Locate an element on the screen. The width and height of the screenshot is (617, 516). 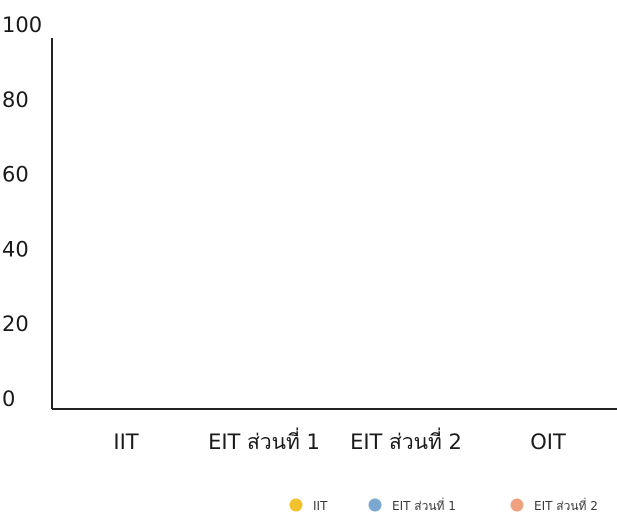
legend-label: EIT ส่วนที่ 2 is located at coordinates (566, 505).